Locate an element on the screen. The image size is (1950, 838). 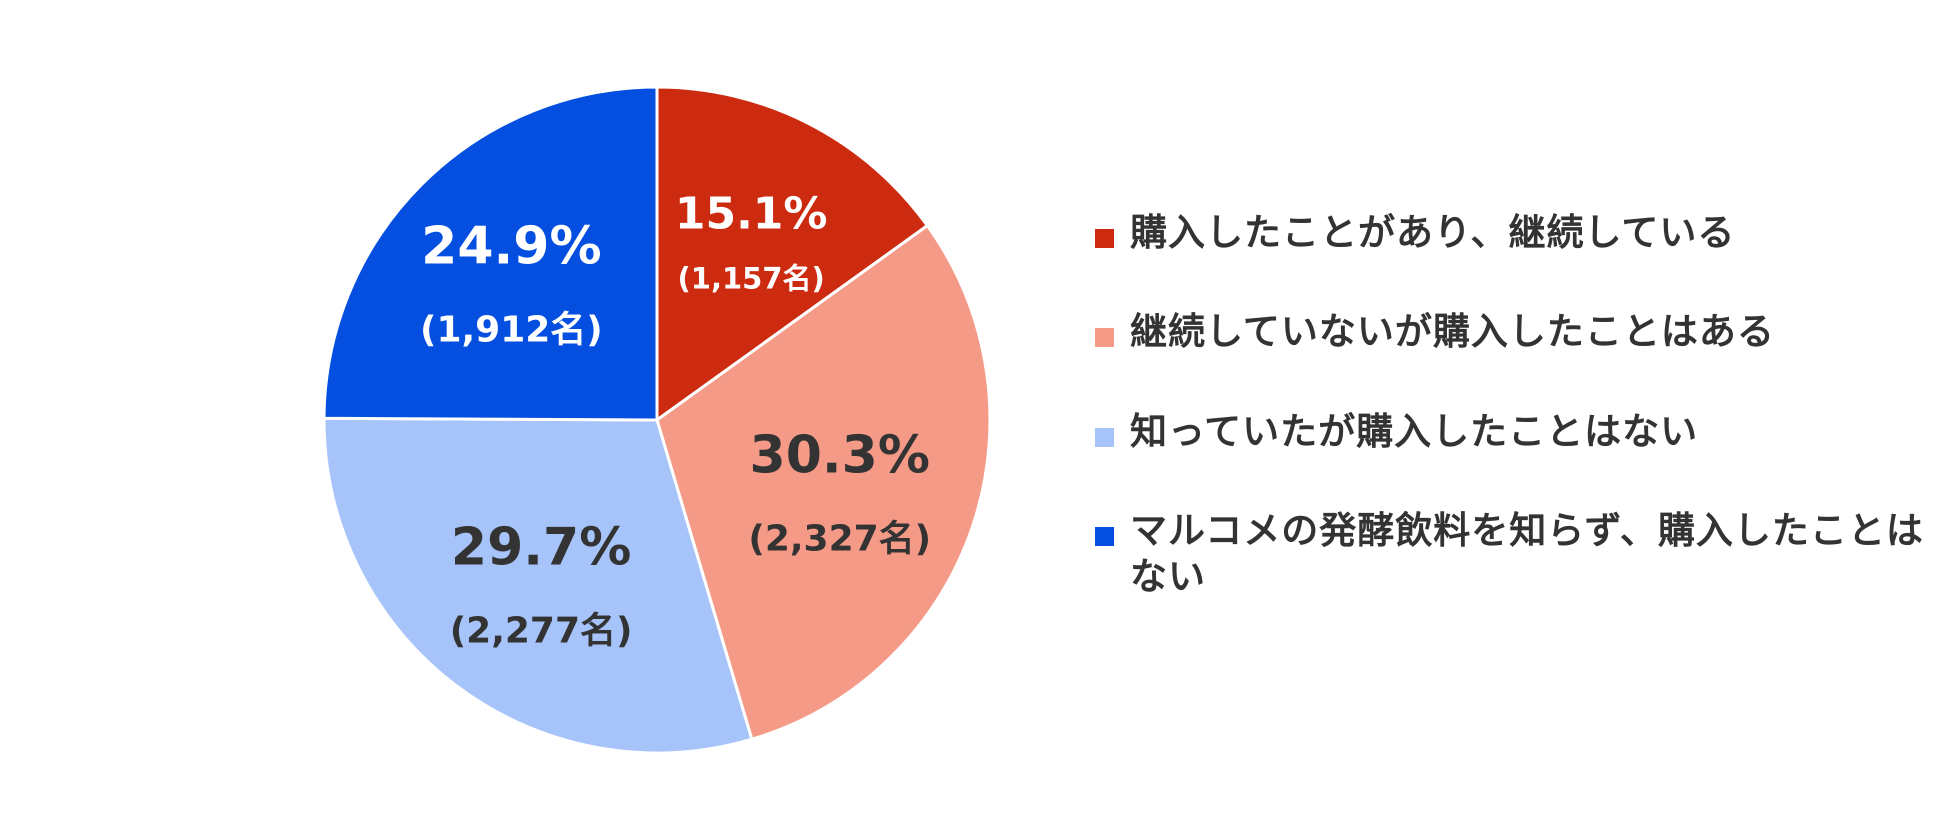
legend-swatch-aware-not-purchased is located at coordinates (1104, 437).